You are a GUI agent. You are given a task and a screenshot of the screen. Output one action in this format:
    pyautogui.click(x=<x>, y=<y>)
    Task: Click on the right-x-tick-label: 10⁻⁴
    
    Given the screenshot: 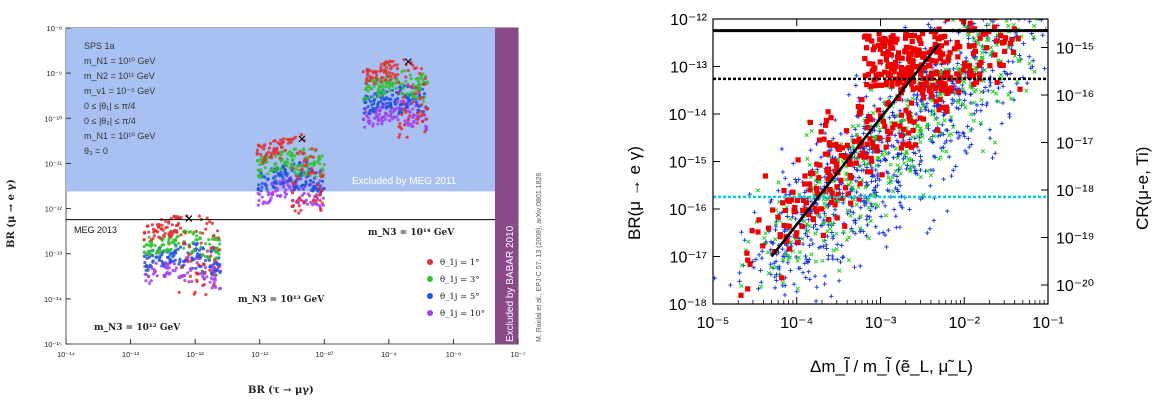 What is the action you would take?
    pyautogui.click(x=796, y=323)
    